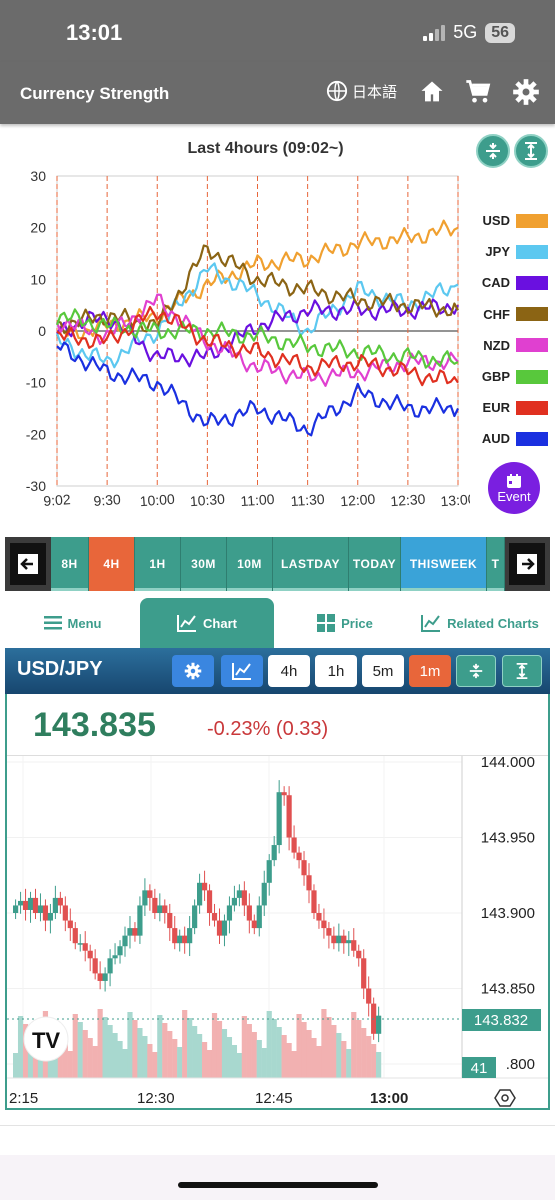 Image resolution: width=555 pixels, height=1200 pixels. What do you see at coordinates (430, 671) in the screenshot?
I see `interval-1m-button: 1m` at bounding box center [430, 671].